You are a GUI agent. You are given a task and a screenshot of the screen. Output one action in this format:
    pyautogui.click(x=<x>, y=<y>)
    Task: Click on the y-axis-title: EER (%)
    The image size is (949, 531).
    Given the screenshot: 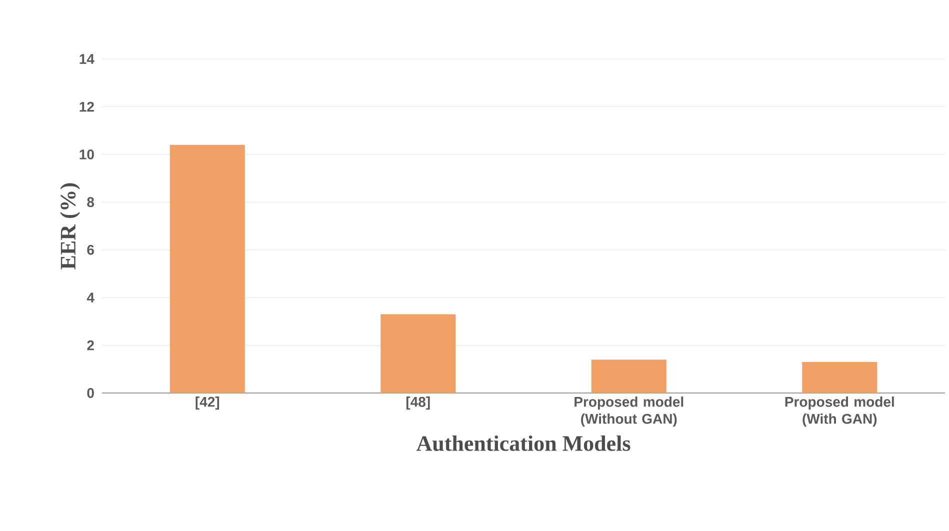 What is the action you would take?
    pyautogui.click(x=70, y=226)
    